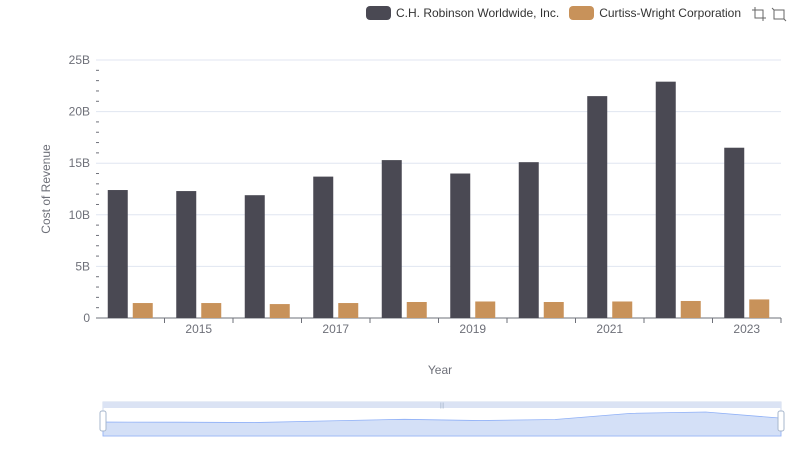 Image resolution: width=800 pixels, height=461 pixels. What do you see at coordinates (440, 370) in the screenshot?
I see `x-axis-label: Year` at bounding box center [440, 370].